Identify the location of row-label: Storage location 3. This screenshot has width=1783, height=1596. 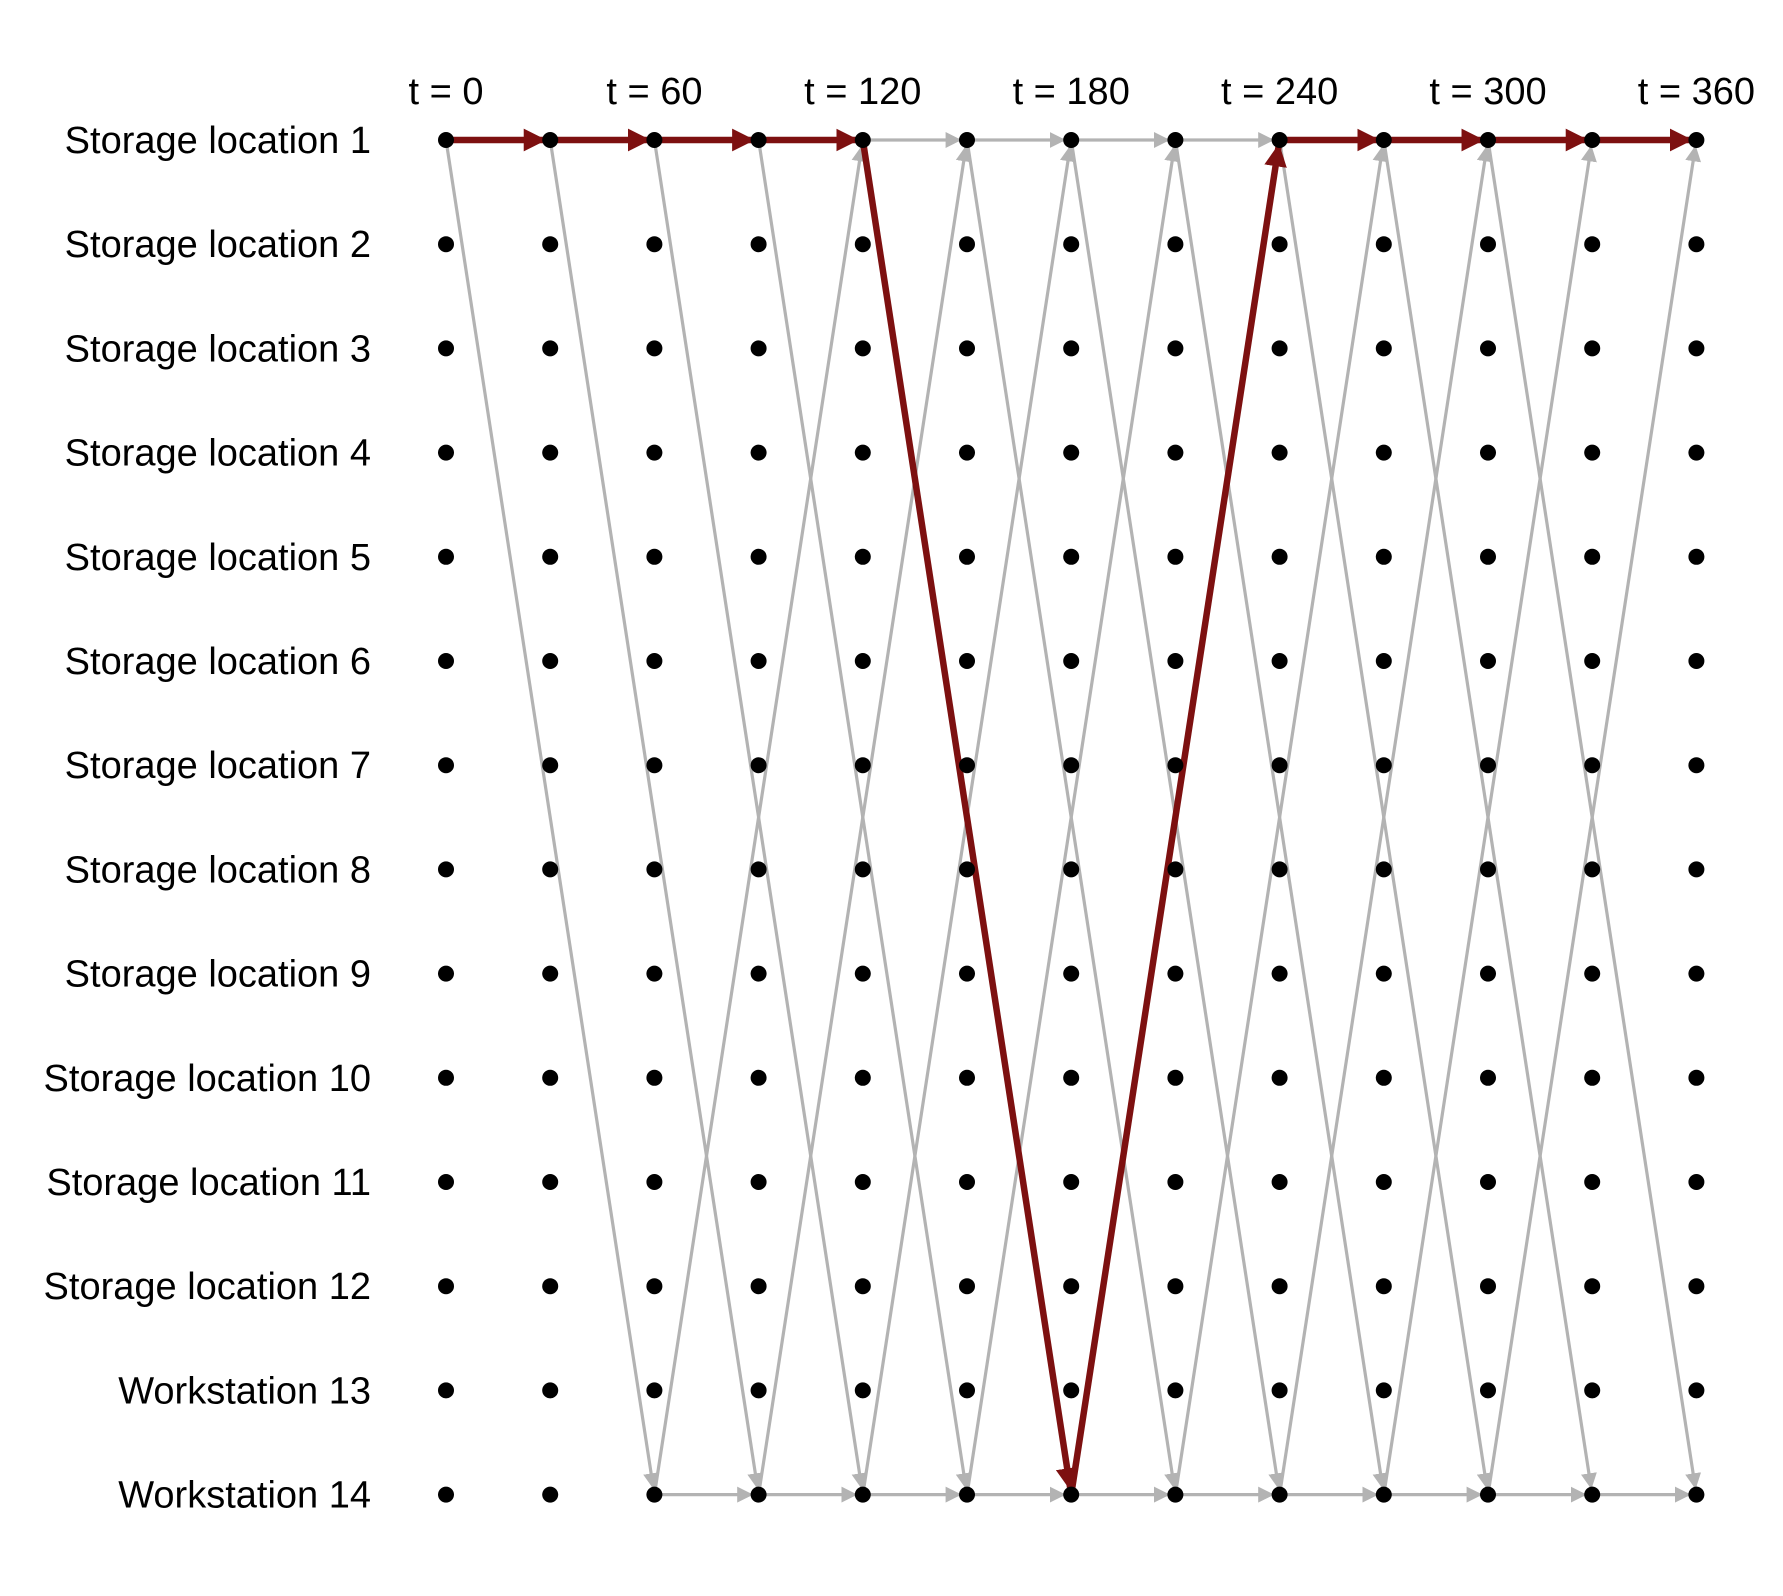
(218, 349).